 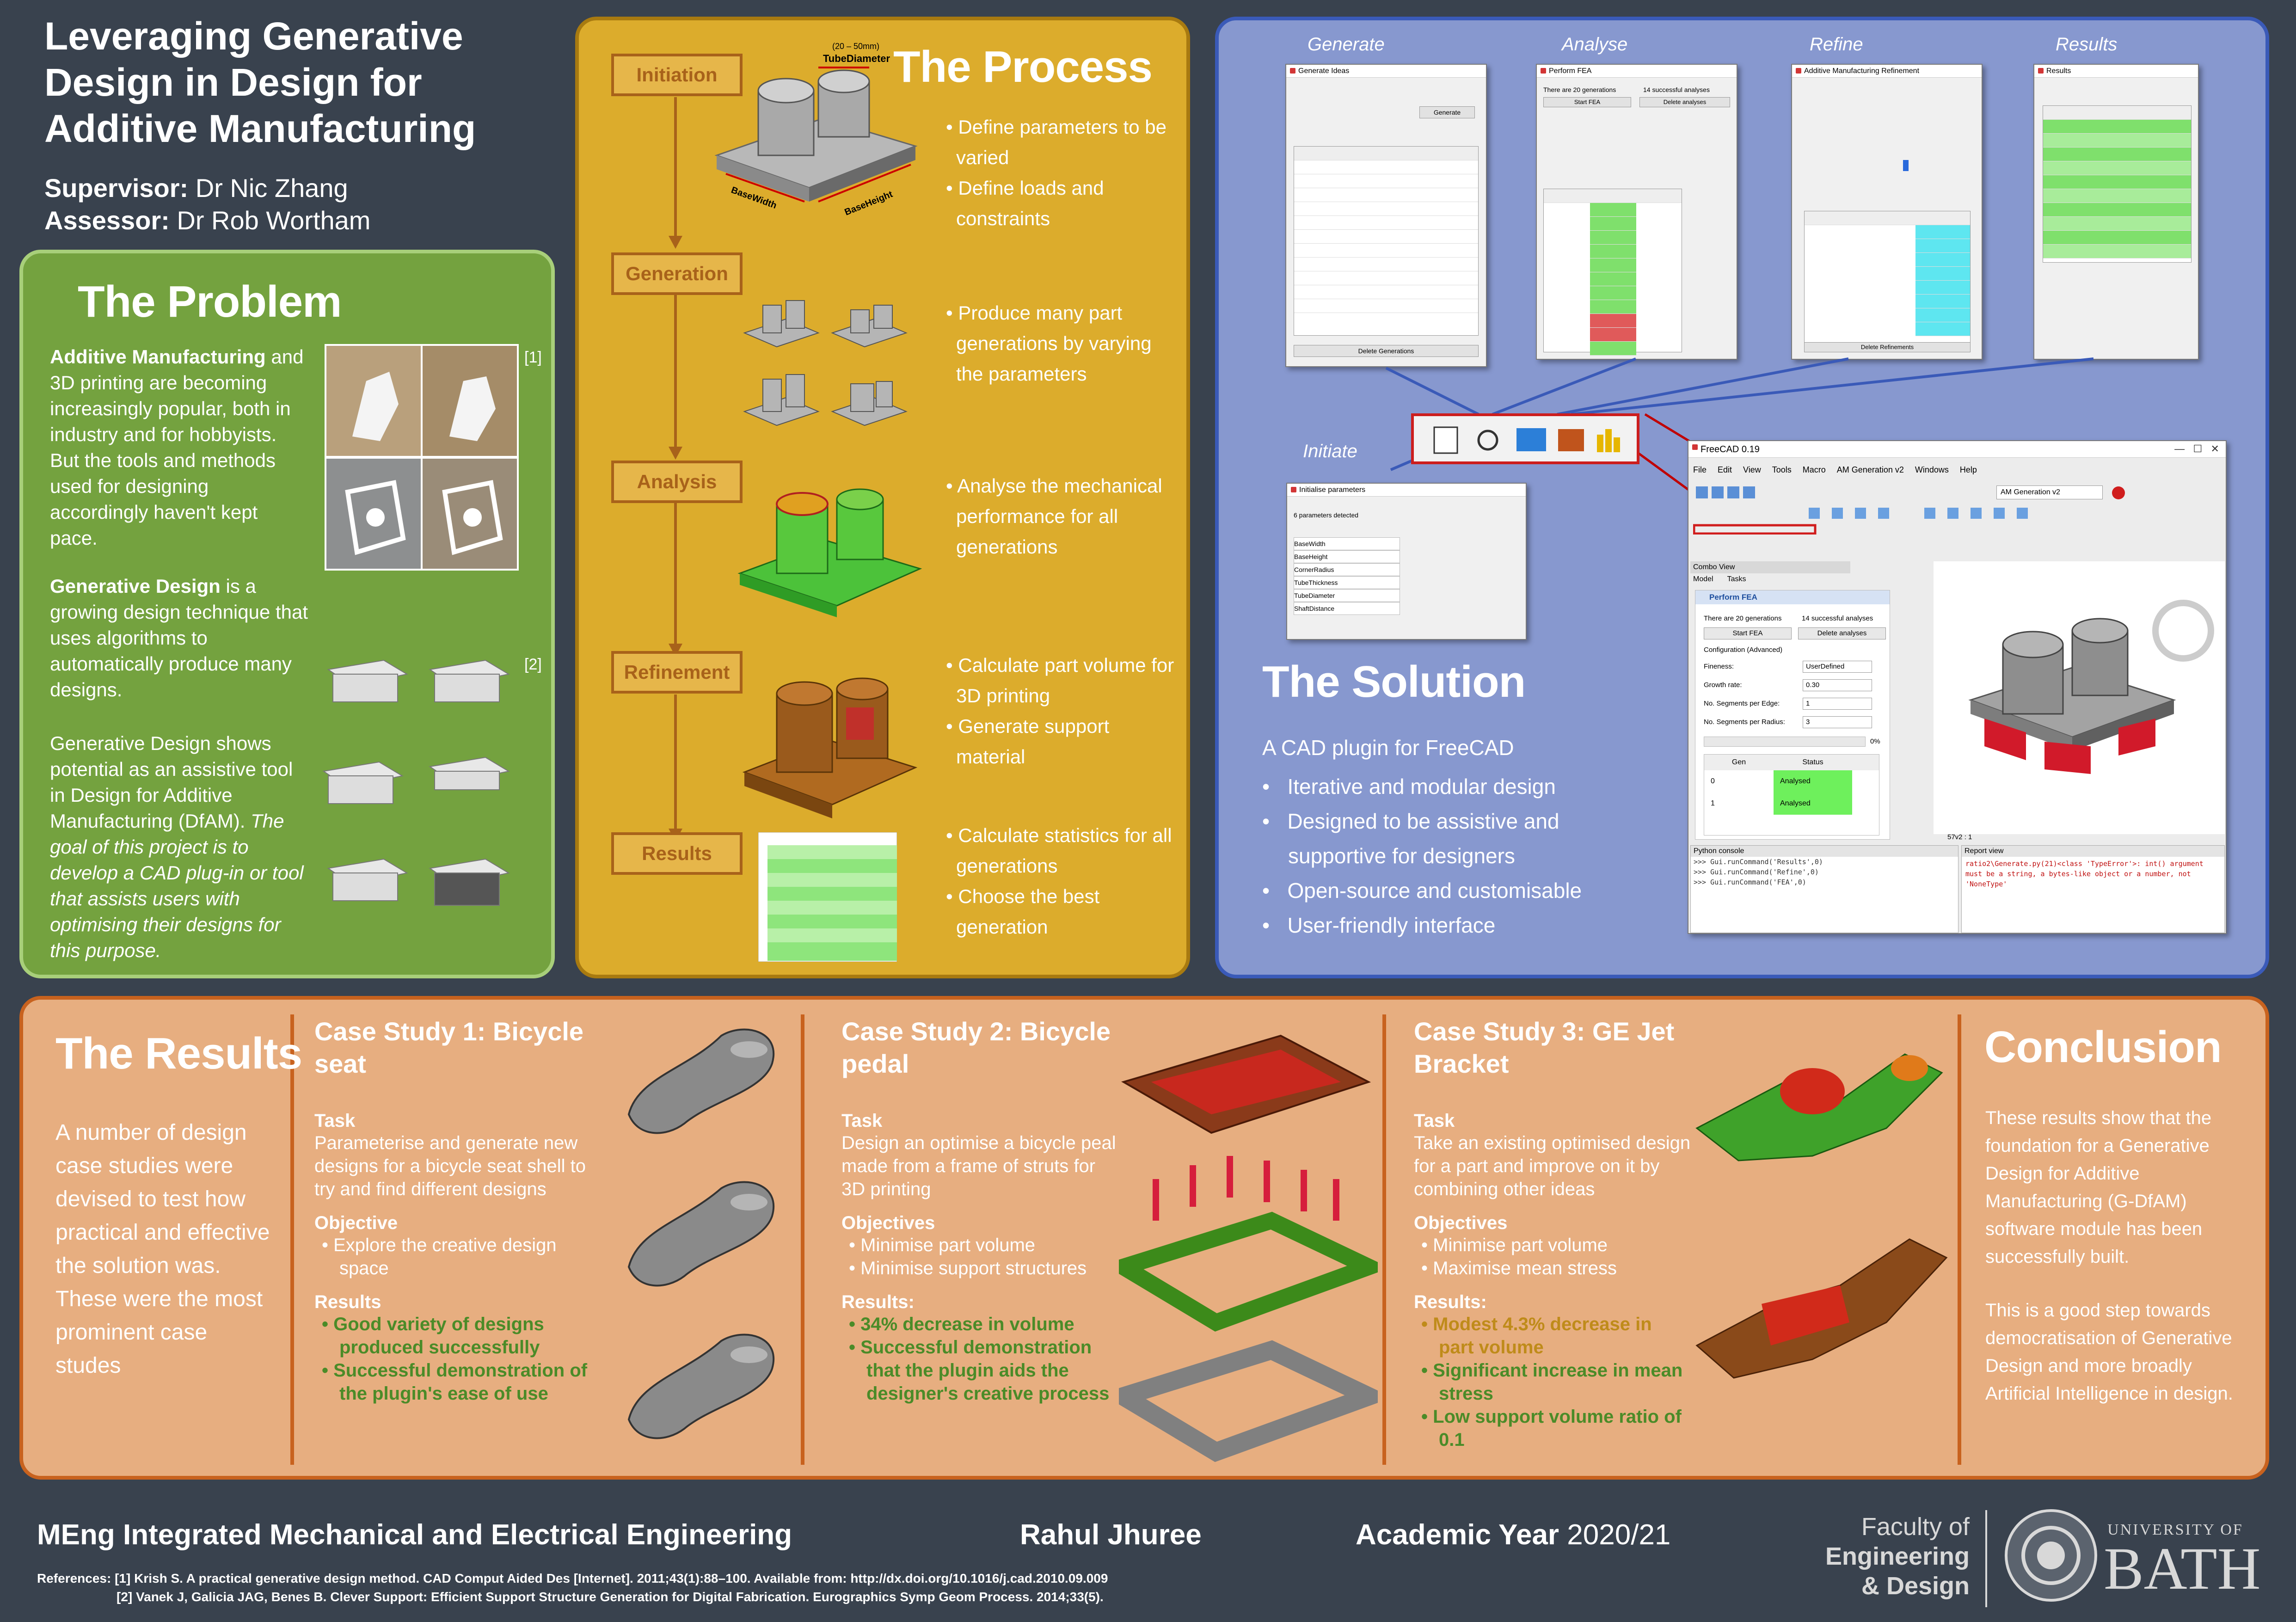 I want to click on results-bullet: Choose the best generation, so click(x=1061, y=911).